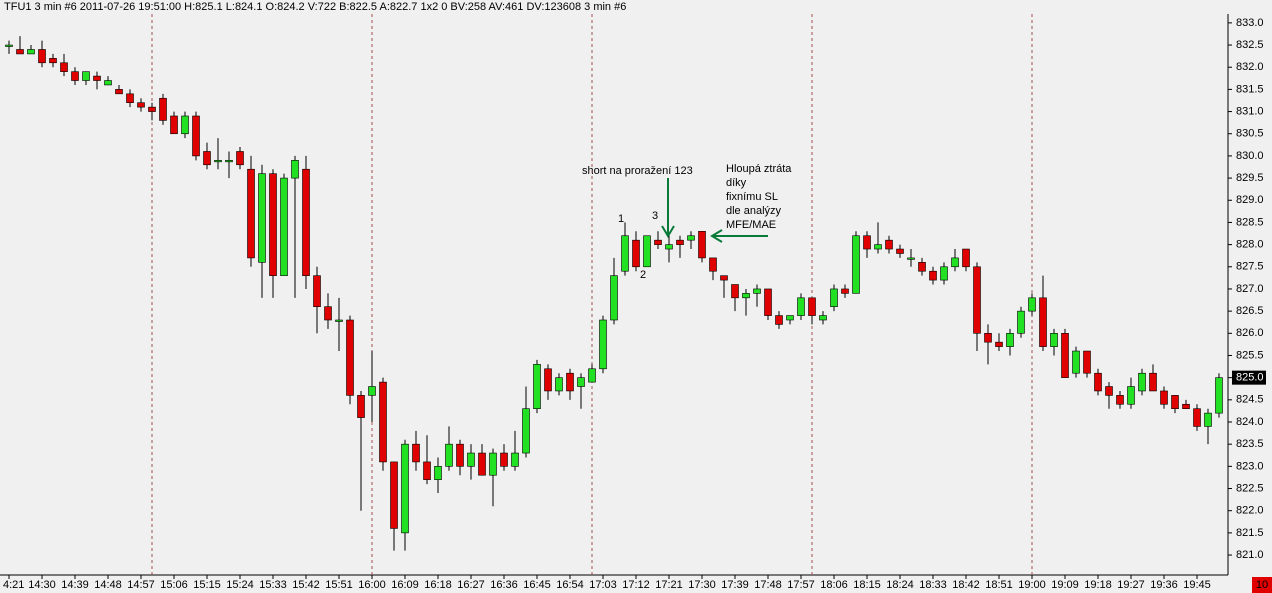 The height and width of the screenshot is (593, 1272). I want to click on swing-label: 1, so click(621, 219).